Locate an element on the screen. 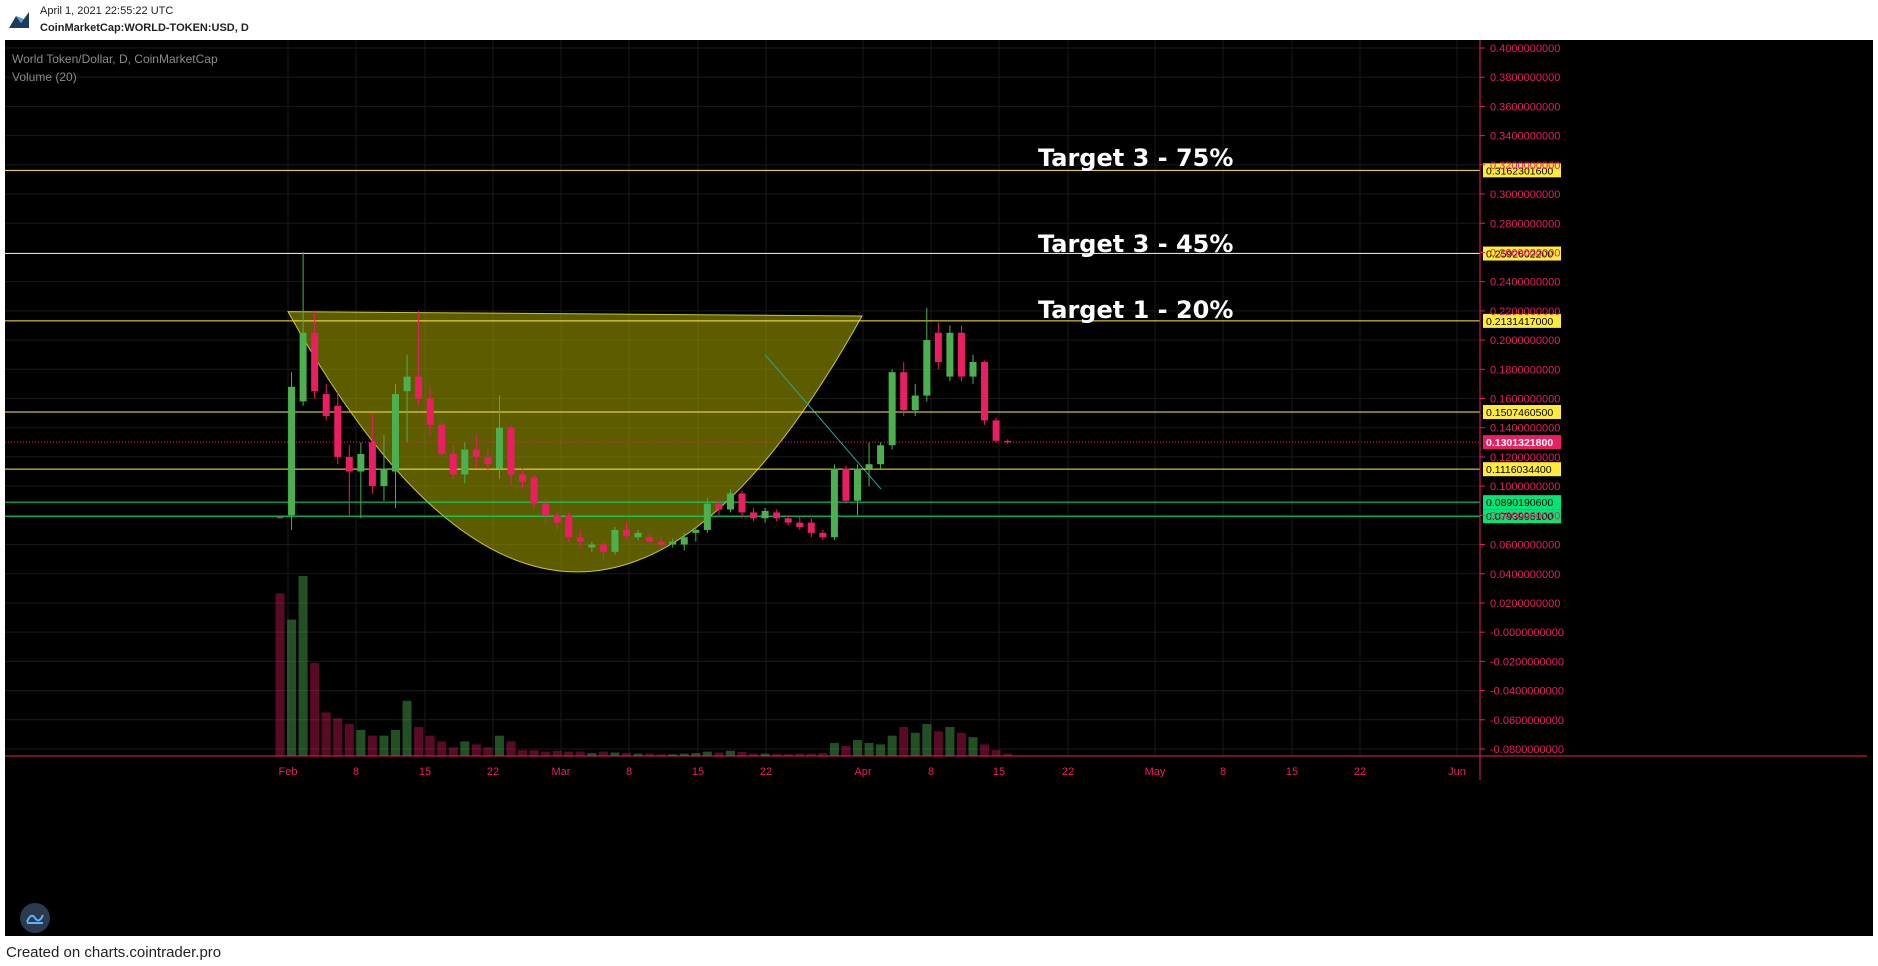 The image size is (1878, 966). target-annotation: Target 3 - 45% is located at coordinates (1135, 244).